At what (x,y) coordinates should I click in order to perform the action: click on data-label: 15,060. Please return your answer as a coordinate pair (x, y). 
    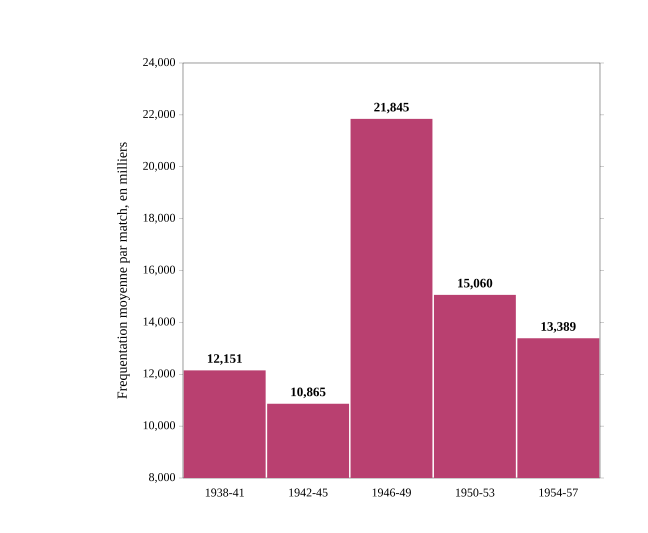
    Looking at the image, I should click on (475, 284).